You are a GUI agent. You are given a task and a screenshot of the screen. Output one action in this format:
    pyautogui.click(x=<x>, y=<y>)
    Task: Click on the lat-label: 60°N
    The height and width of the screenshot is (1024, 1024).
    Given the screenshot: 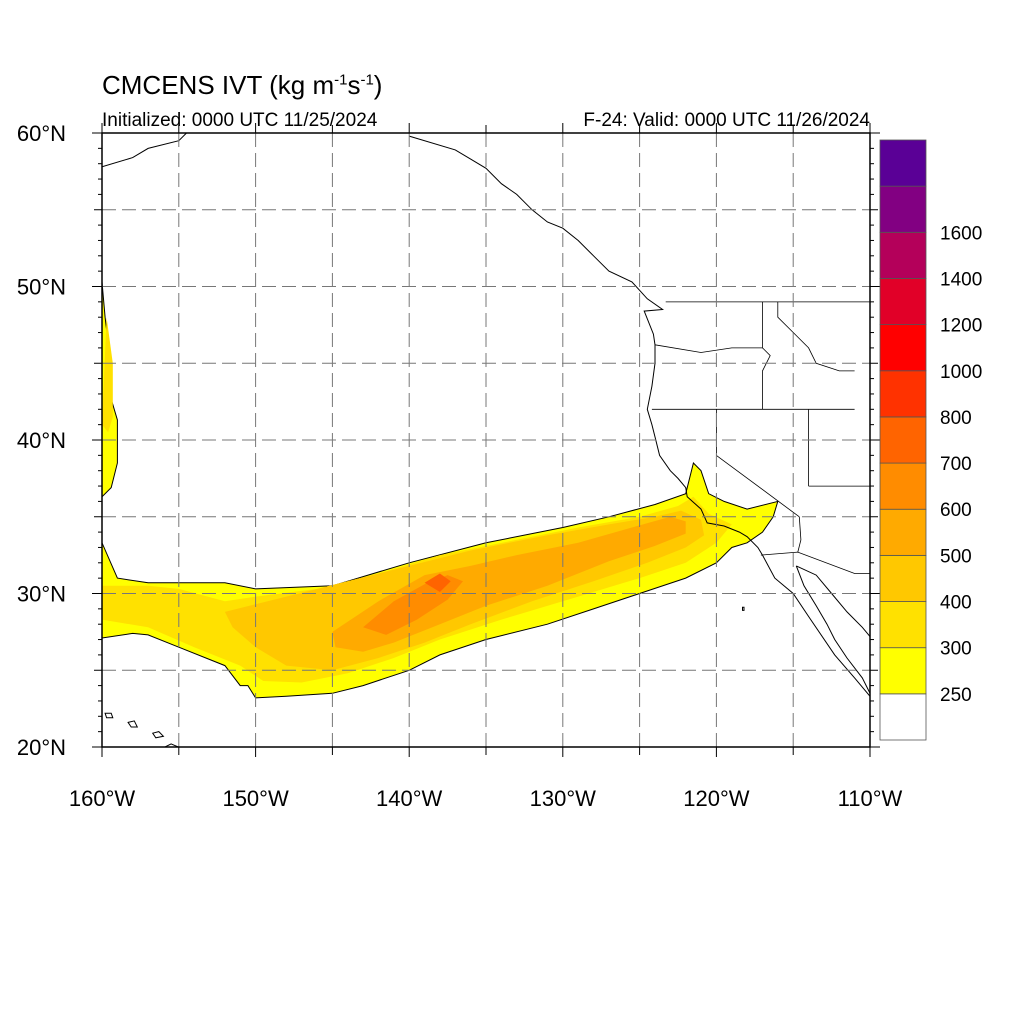 What is the action you would take?
    pyautogui.click(x=41, y=133)
    